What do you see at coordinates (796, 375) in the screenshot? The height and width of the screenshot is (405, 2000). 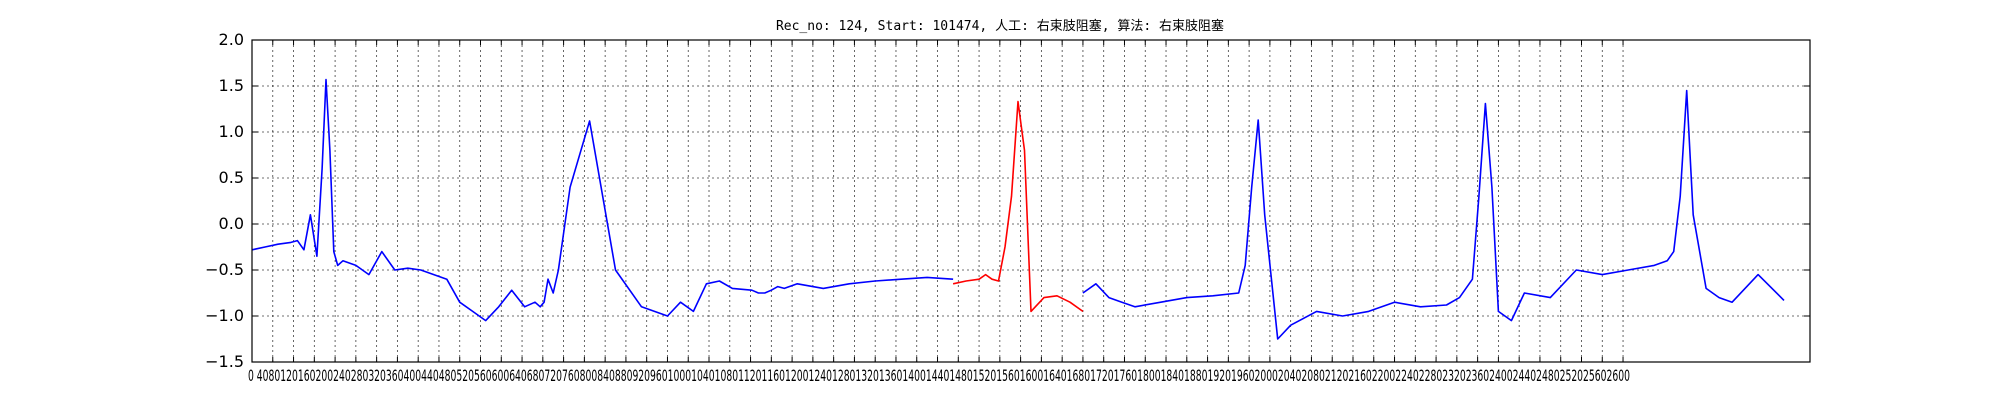 I see `x-tick-label: 1200` at bounding box center [796, 375].